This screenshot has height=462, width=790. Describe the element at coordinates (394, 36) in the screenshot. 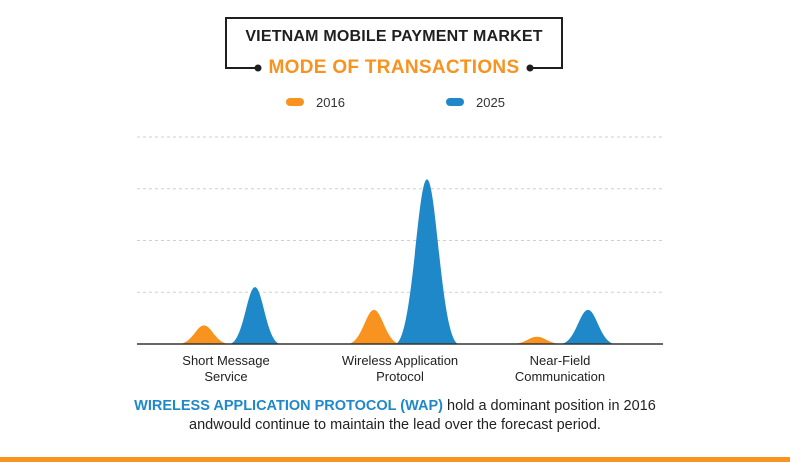

I see `chart-title: VIETNAM MOBILE PAYMENT MARKET` at that location.